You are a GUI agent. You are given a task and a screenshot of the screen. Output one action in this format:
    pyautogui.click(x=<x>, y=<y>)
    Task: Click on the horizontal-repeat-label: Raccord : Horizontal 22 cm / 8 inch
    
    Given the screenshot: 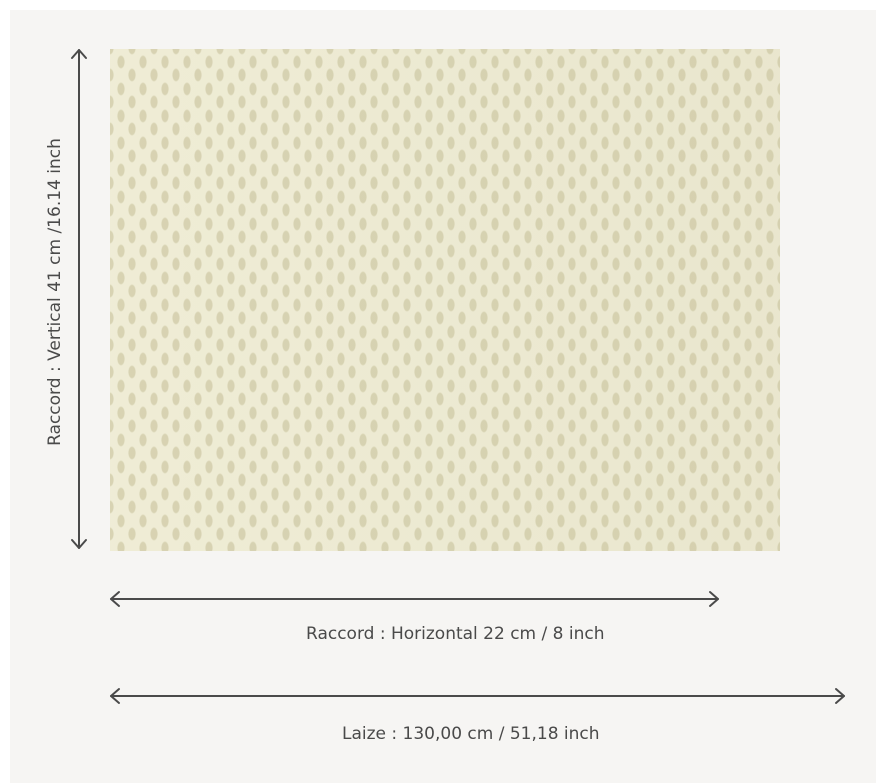 What is the action you would take?
    pyautogui.click(x=455, y=634)
    